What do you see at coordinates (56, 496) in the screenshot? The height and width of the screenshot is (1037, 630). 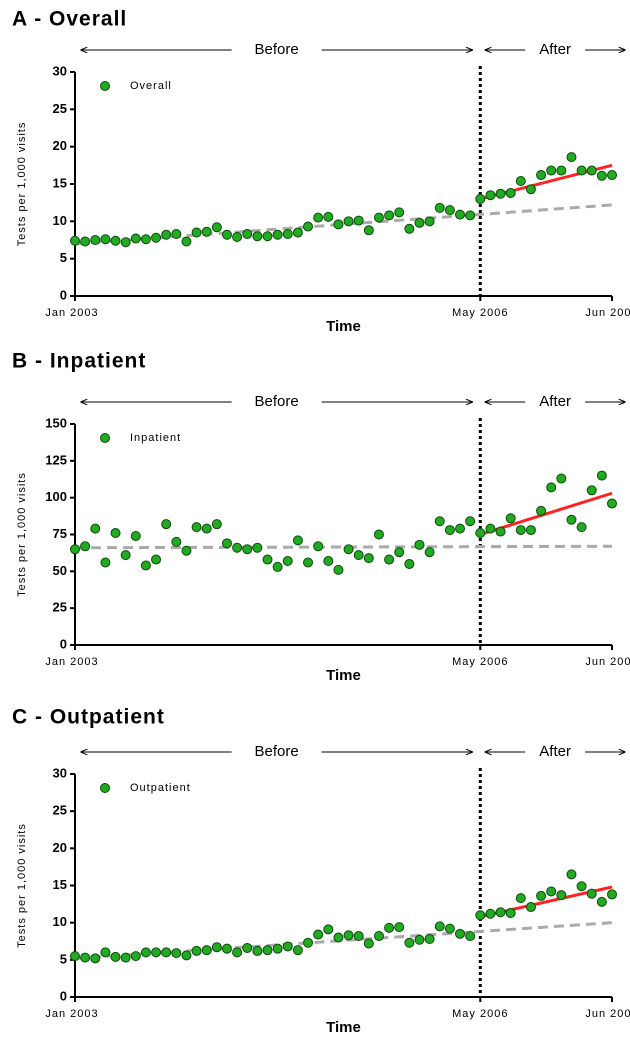 I see `y-tick-label: 100` at bounding box center [56, 496].